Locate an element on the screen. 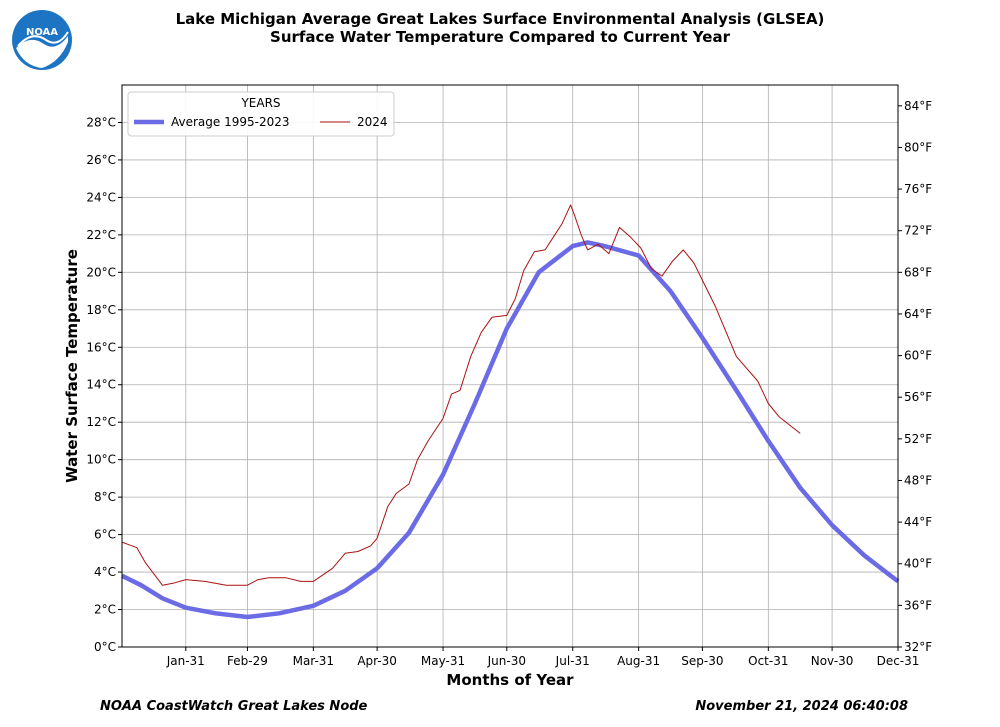  x-tick-label: Mar-31 is located at coordinates (313, 661).